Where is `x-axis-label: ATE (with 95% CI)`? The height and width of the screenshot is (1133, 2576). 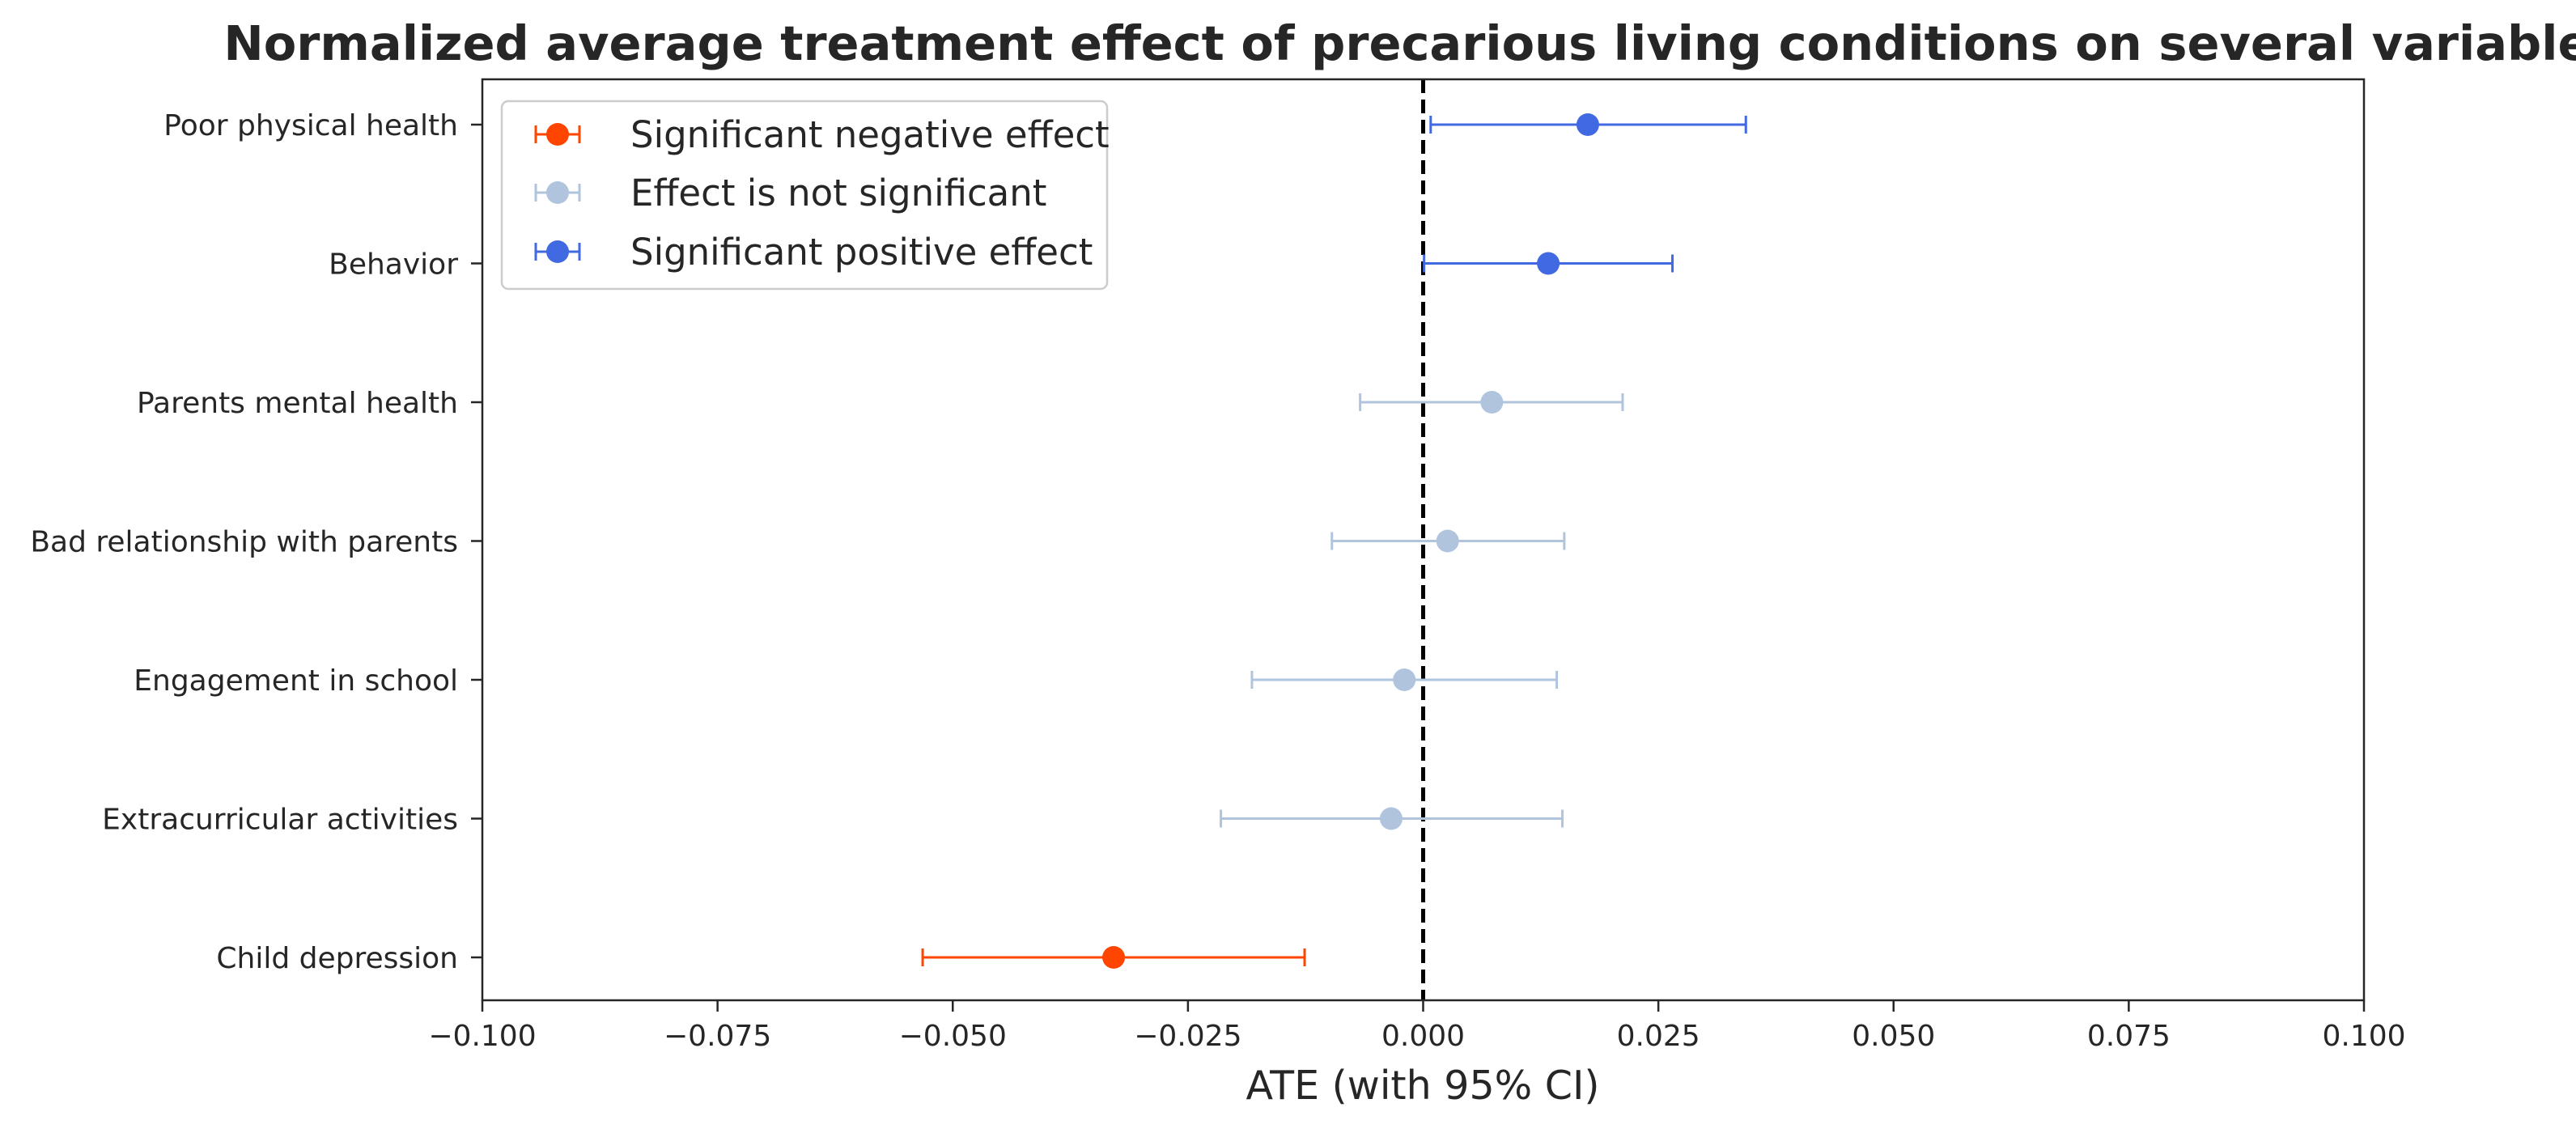 x-axis-label: ATE (with 95% CI) is located at coordinates (1422, 1086).